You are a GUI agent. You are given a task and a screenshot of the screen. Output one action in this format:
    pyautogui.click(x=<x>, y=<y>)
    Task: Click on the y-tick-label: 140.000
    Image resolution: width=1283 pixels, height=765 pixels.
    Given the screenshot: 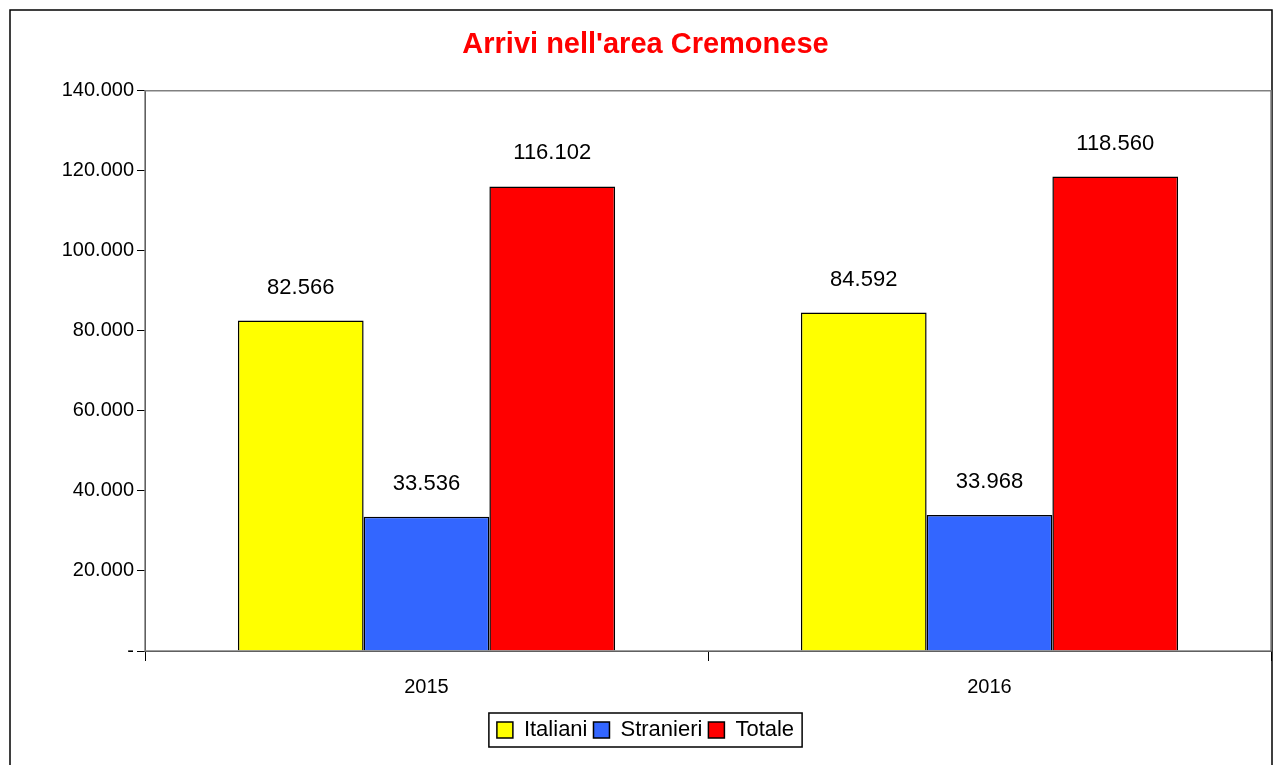 What is the action you would take?
    pyautogui.click(x=97, y=89)
    